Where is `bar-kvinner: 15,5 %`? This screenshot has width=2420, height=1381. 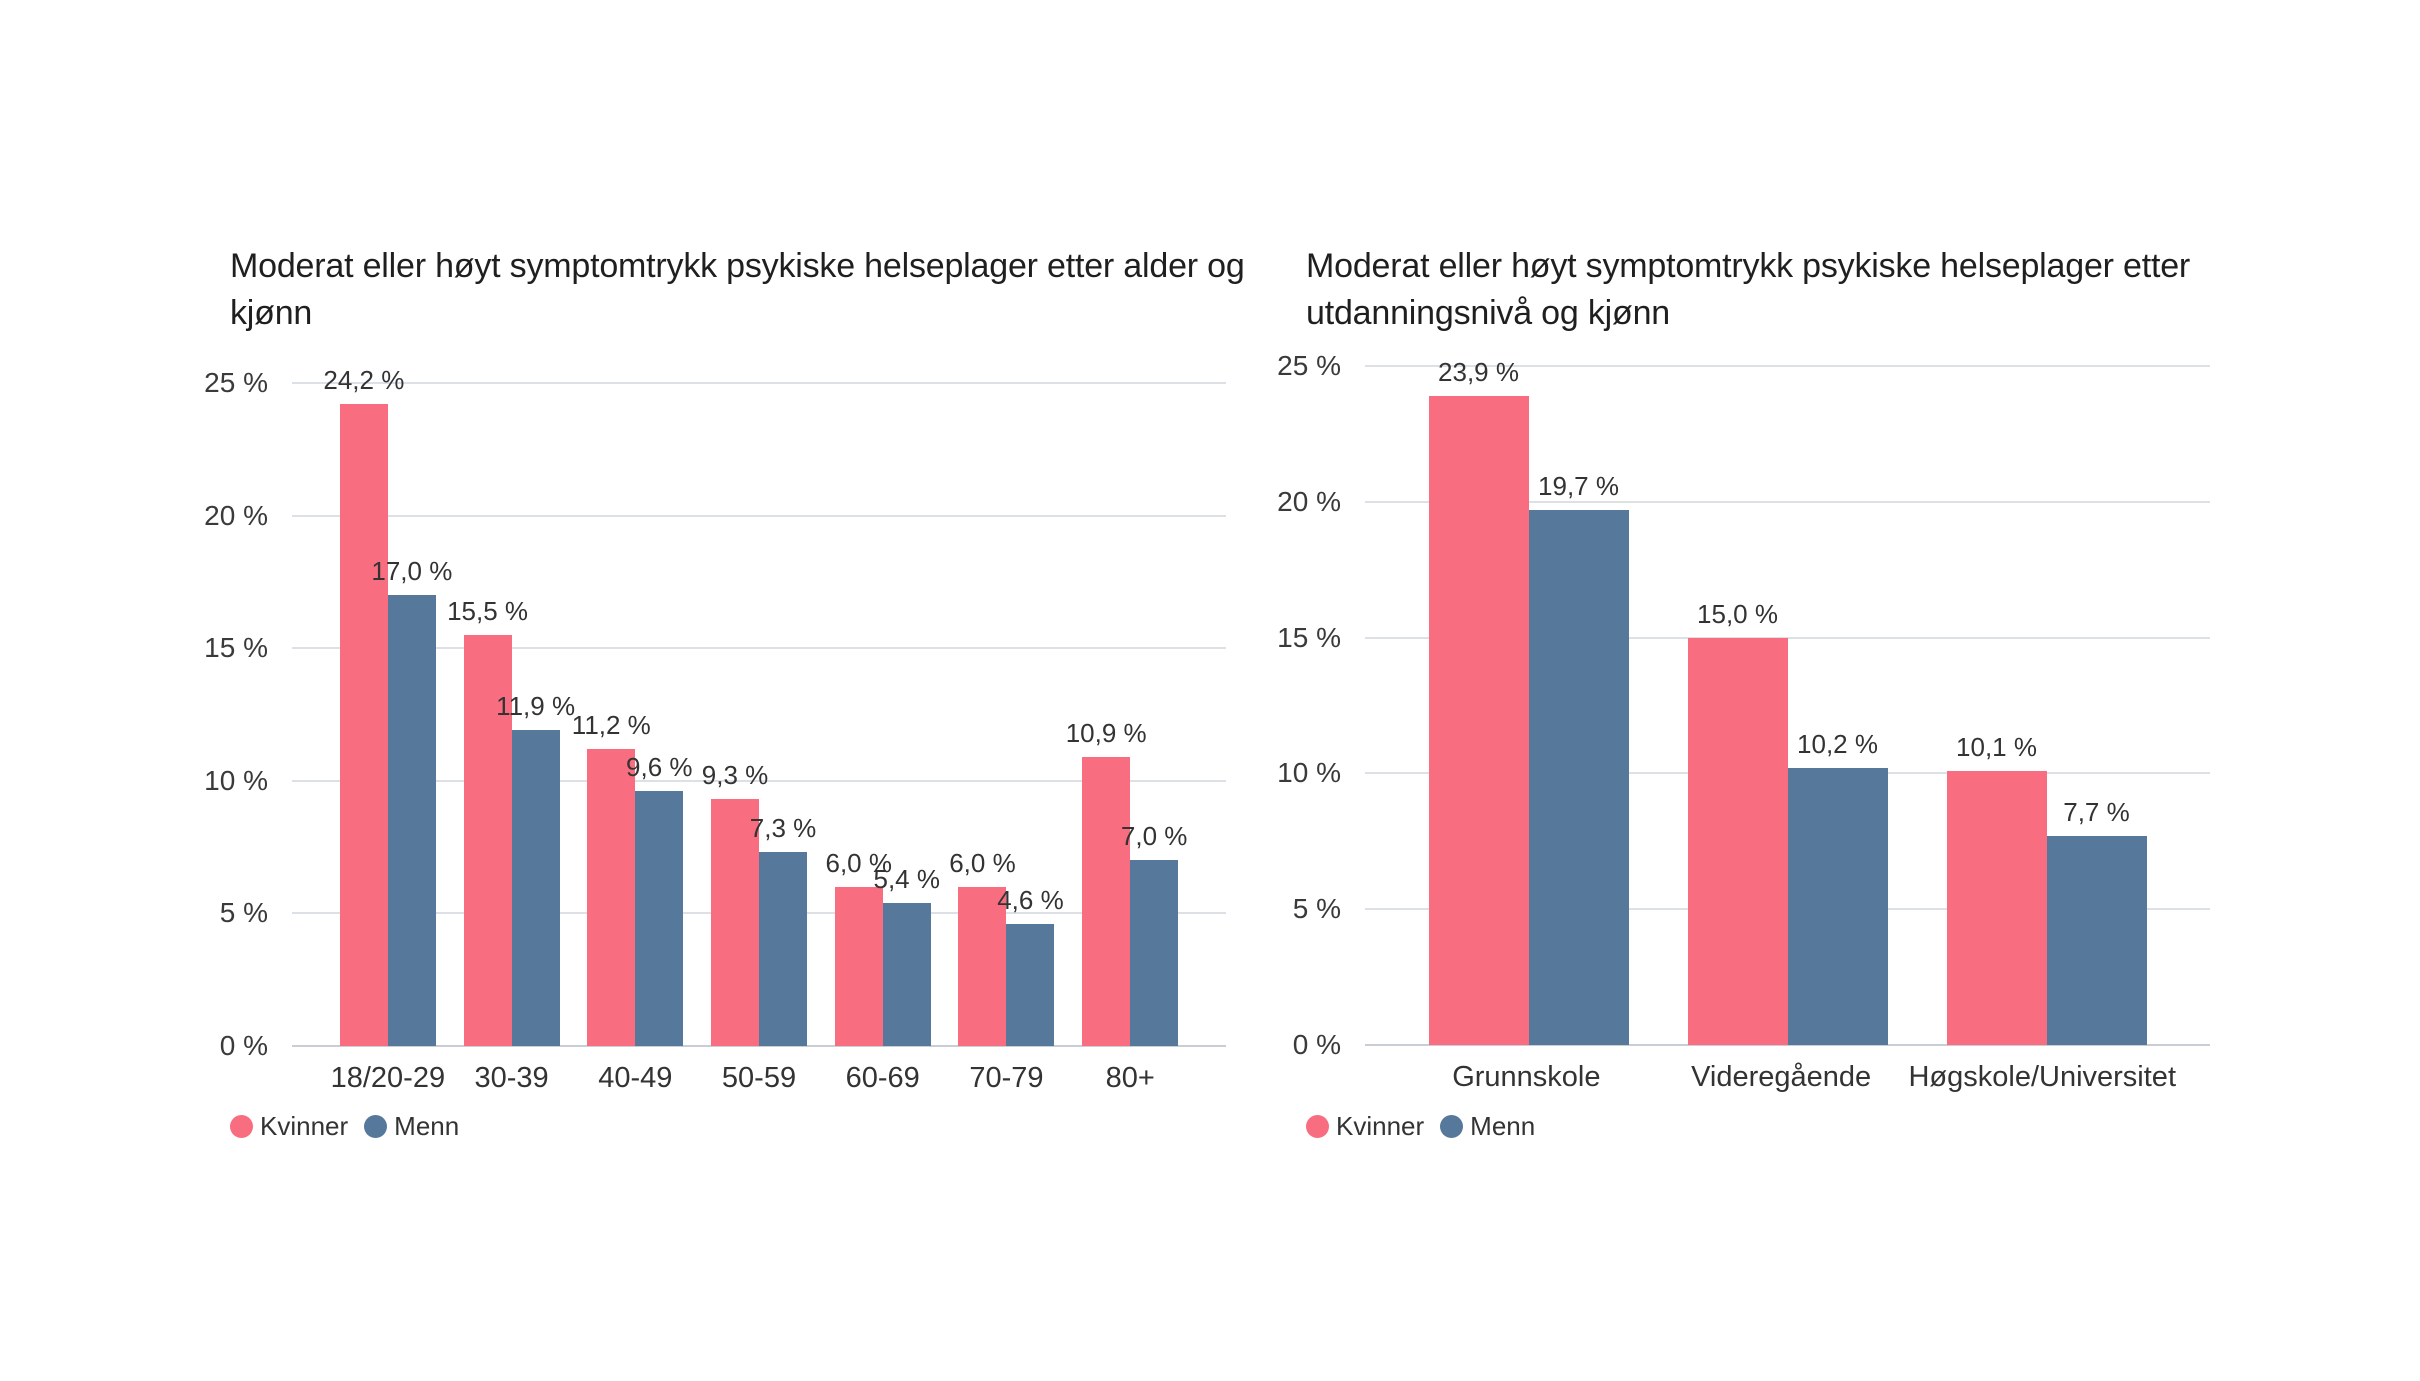
bar-kvinner: 15,5 % is located at coordinates (487, 821).